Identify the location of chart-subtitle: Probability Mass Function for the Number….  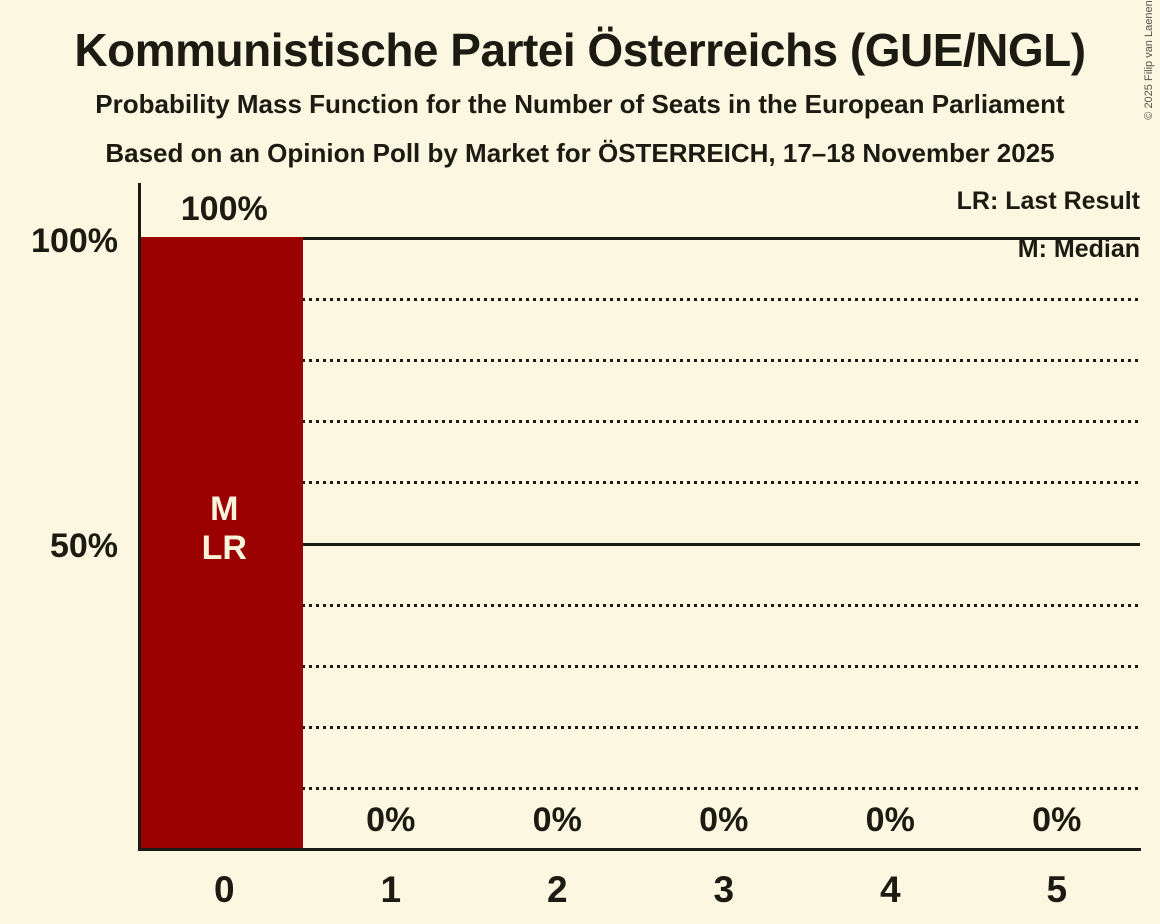
(580, 104).